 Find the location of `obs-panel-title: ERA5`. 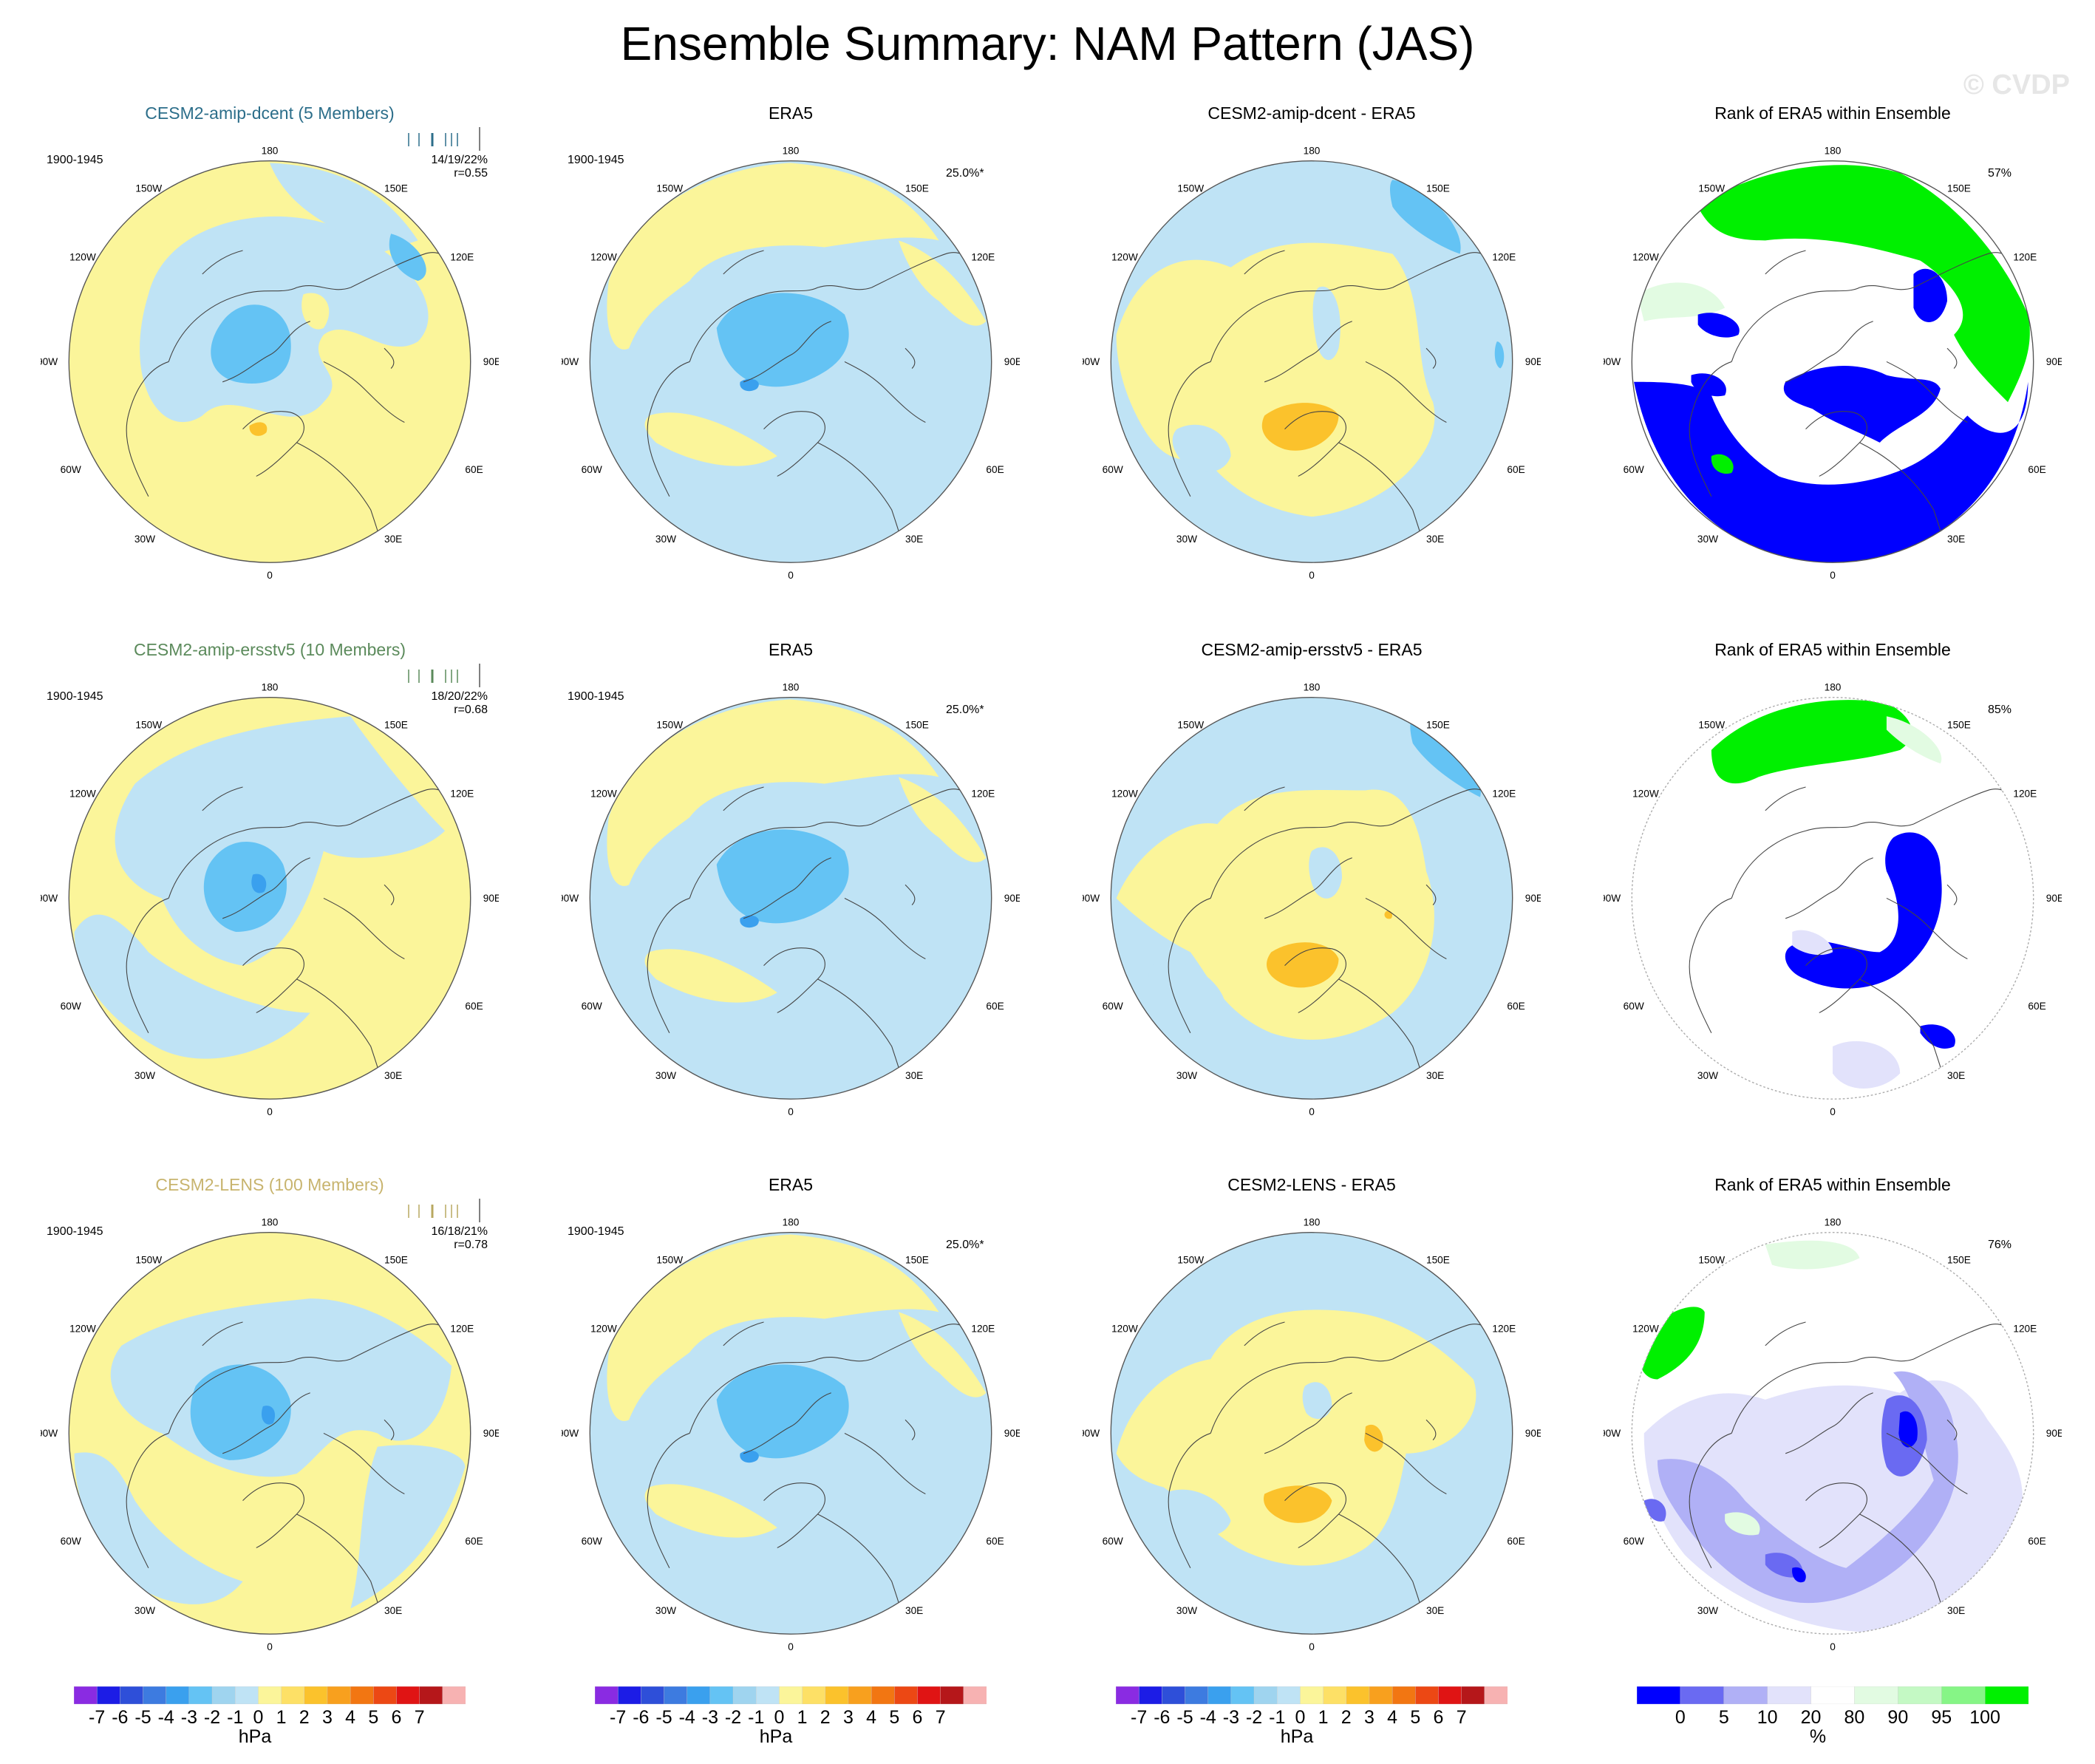

obs-panel-title: ERA5 is located at coordinates (791, 649).